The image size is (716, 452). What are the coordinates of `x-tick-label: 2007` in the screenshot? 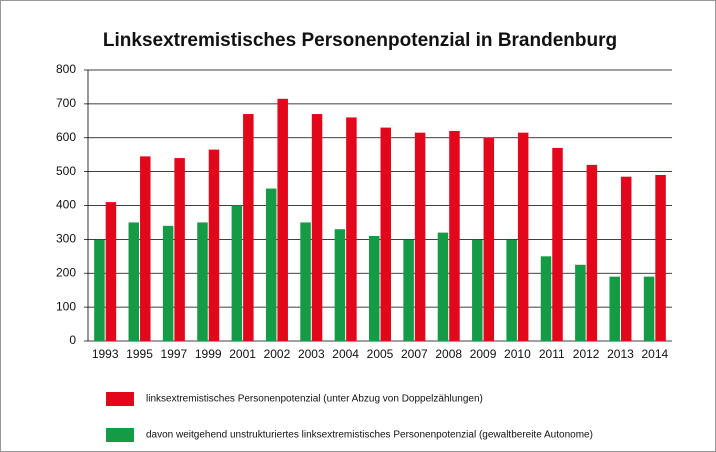 It's located at (414, 354).